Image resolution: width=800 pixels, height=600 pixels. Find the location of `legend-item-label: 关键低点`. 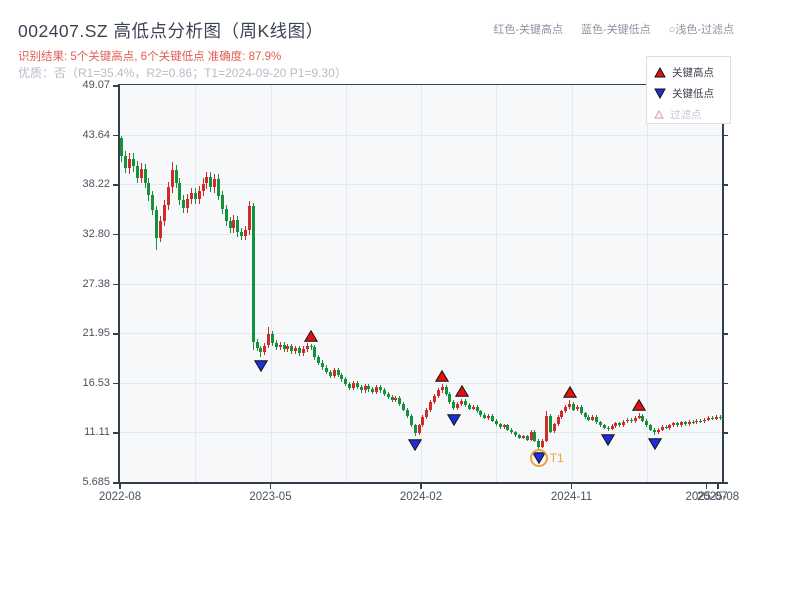

legend-item-label: 关键低点 is located at coordinates (693, 94).